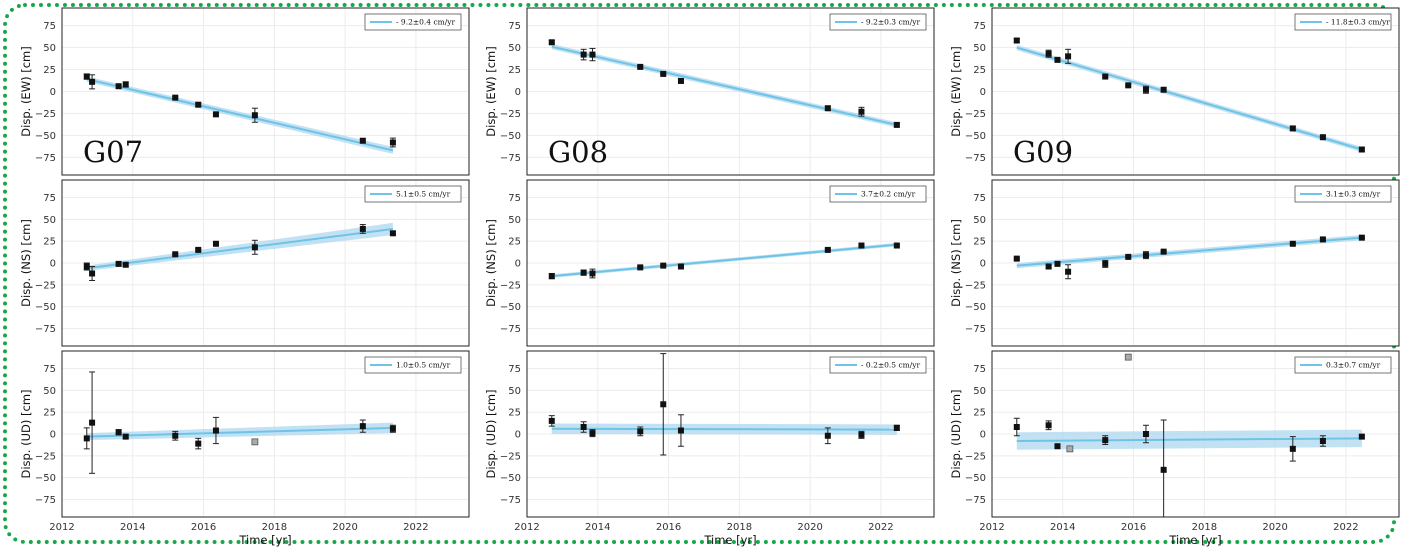 This screenshot has height=549, width=1401. I want to click on legend-label: 3.1±0.3 cm/yr, so click(1353, 194).